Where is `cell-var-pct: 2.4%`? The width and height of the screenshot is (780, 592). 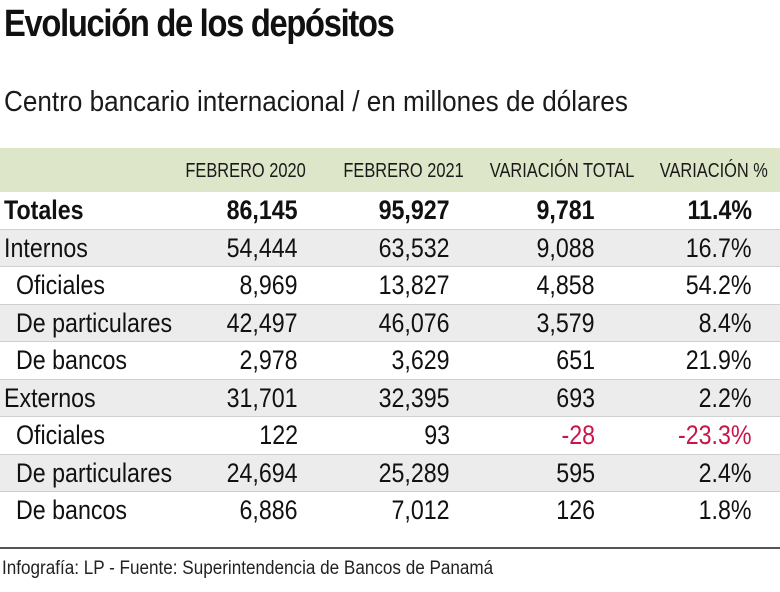 cell-var-pct: 2.4% is located at coordinates (725, 472).